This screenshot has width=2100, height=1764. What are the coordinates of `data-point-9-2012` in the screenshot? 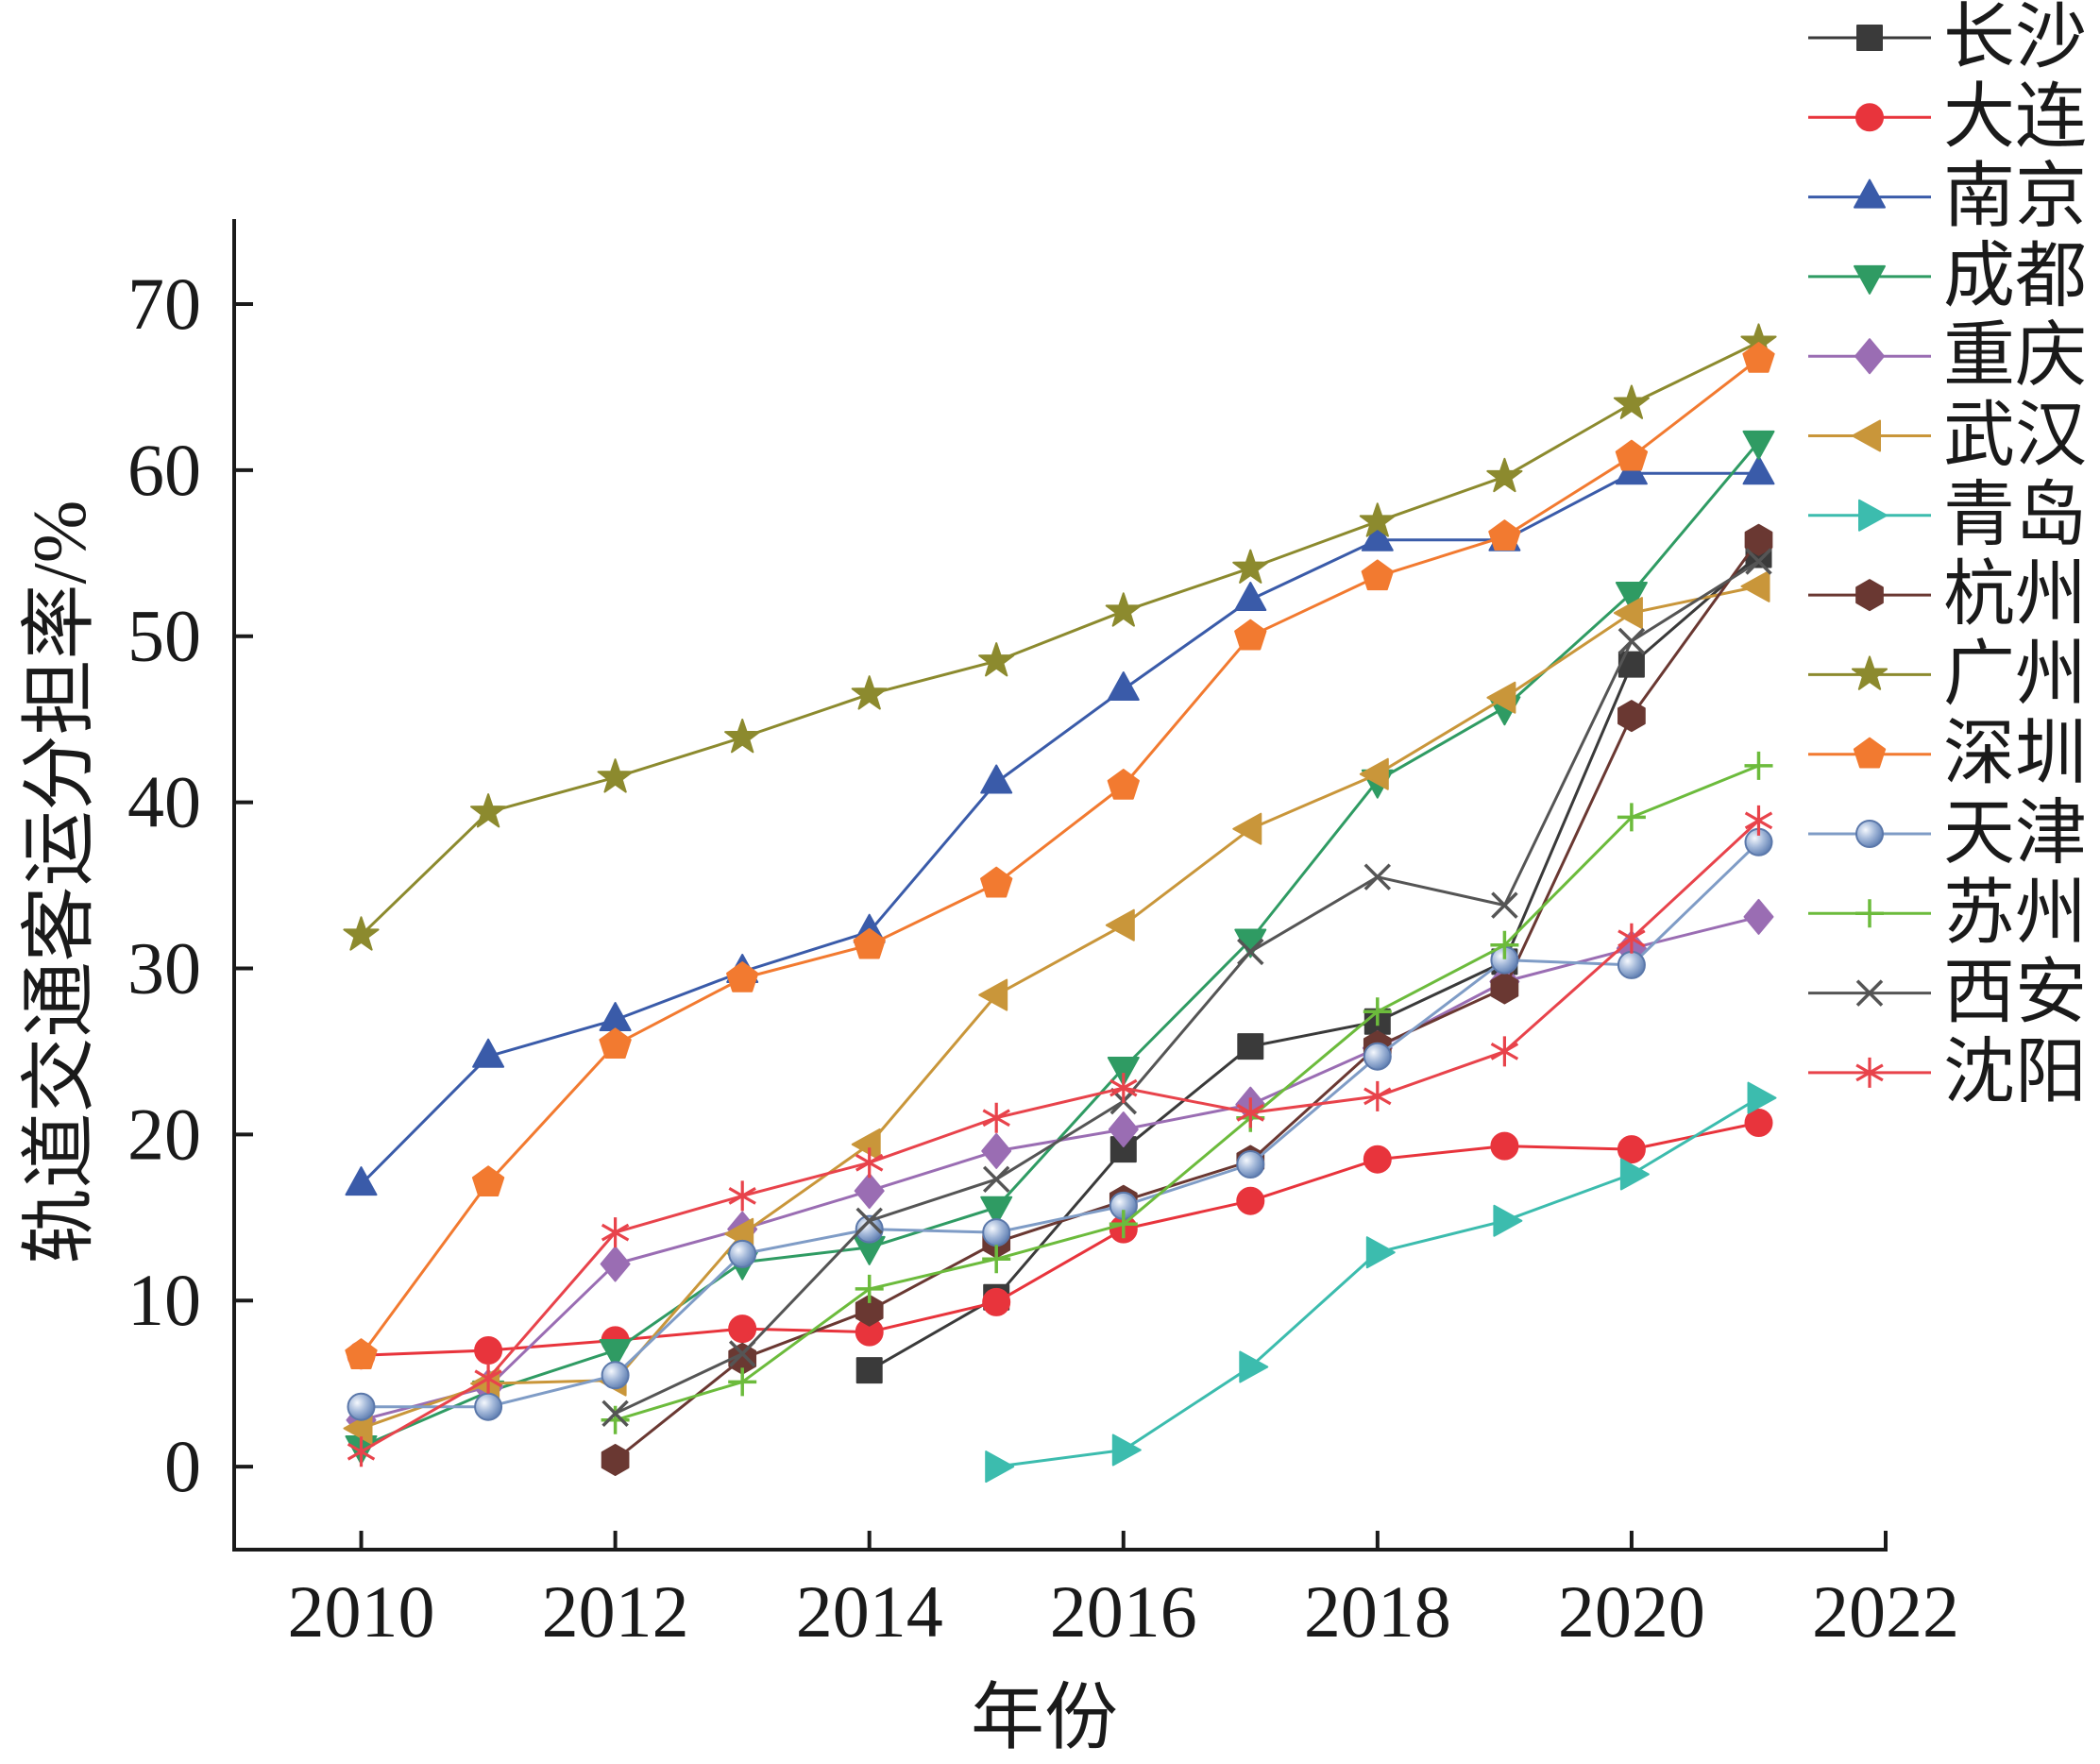 It's located at (615, 1043).